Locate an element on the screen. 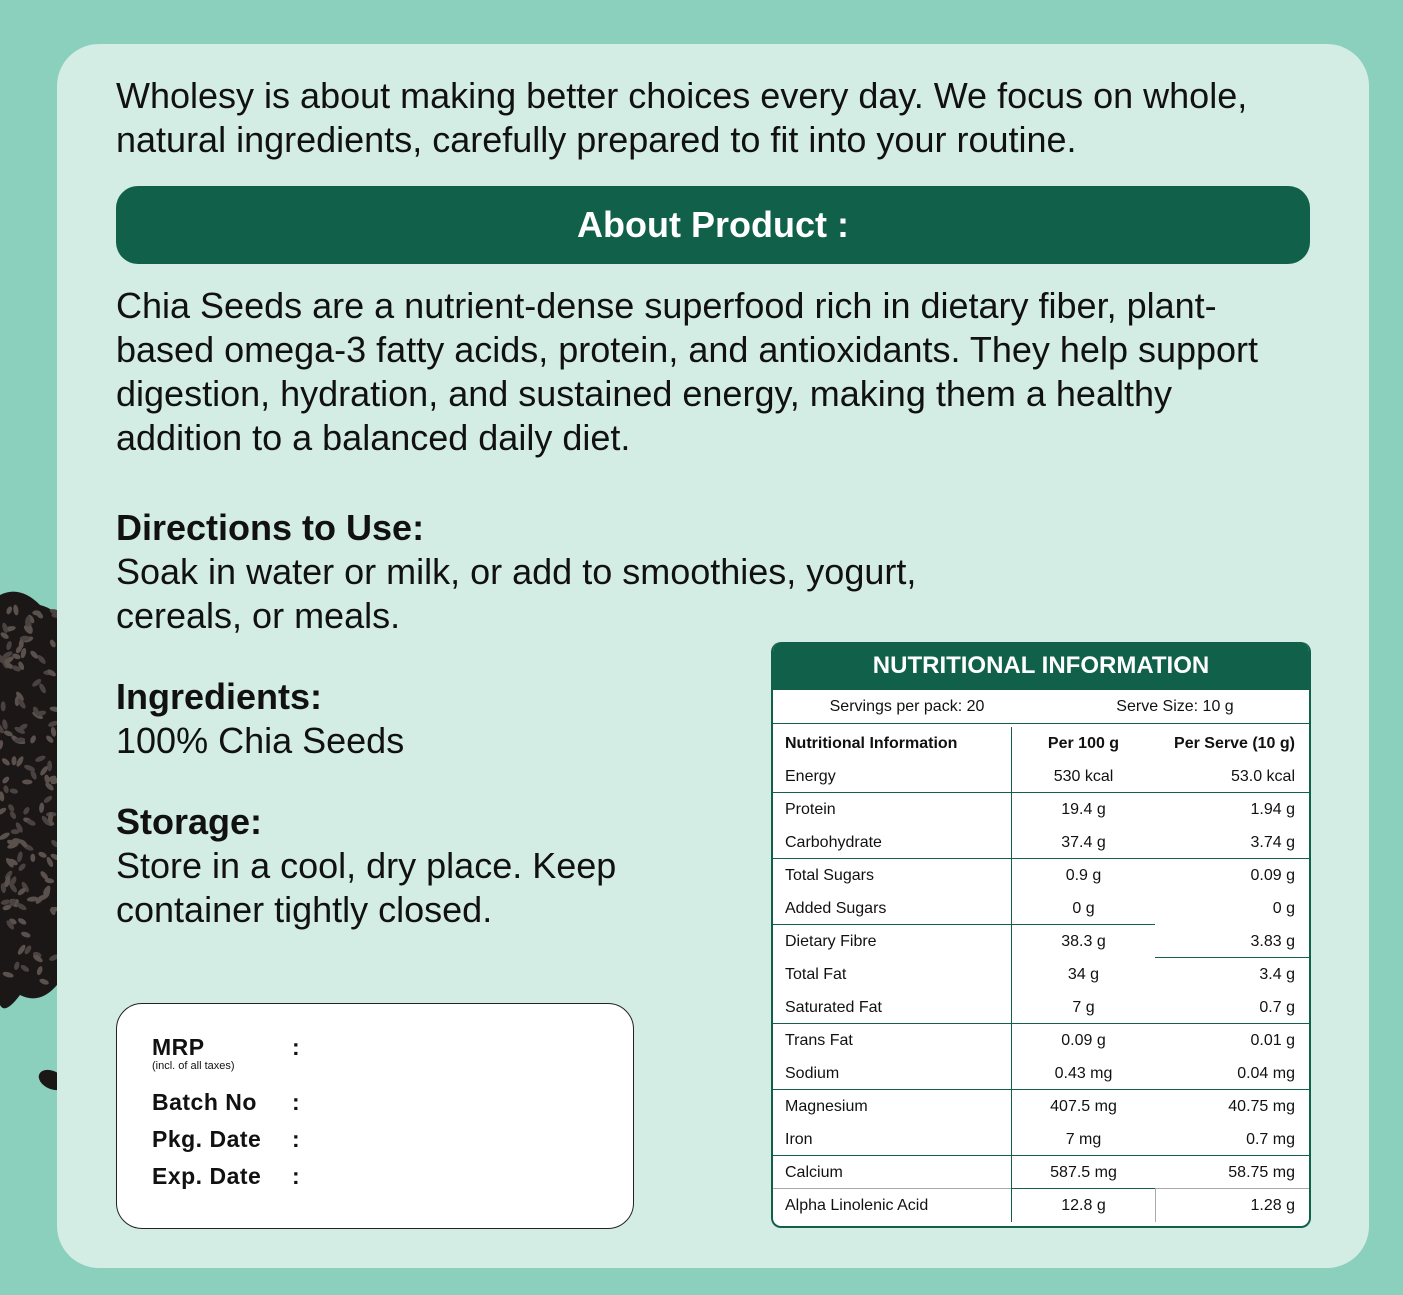 The height and width of the screenshot is (1295, 1403). nutrient-name: Saturated Fat is located at coordinates (892, 1007).